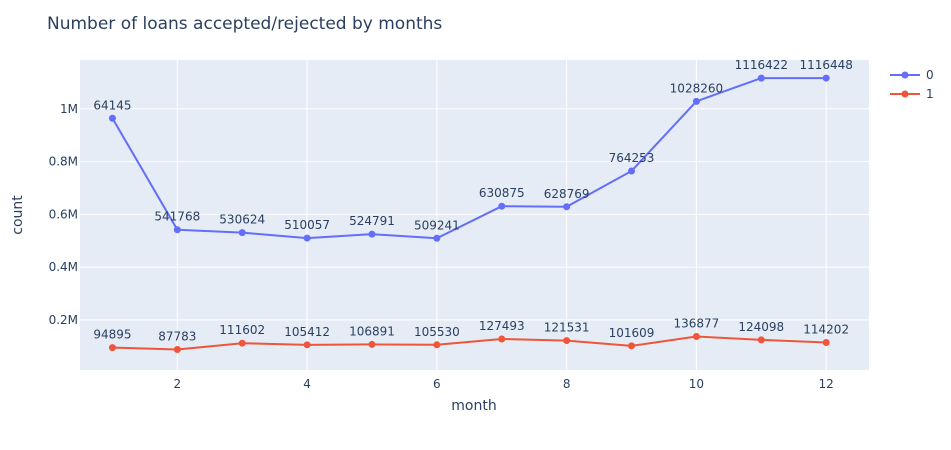 The image size is (951, 450). Describe the element at coordinates (761, 327) in the screenshot. I see `data-label: 124098` at that location.